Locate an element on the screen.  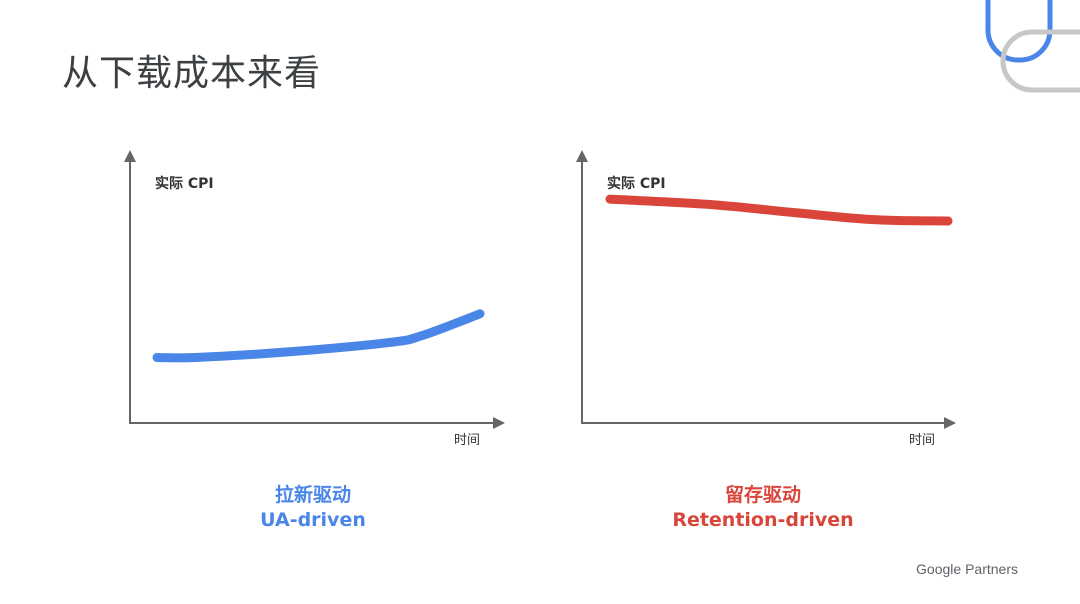
caption-en: Retention-driven is located at coordinates (763, 520).